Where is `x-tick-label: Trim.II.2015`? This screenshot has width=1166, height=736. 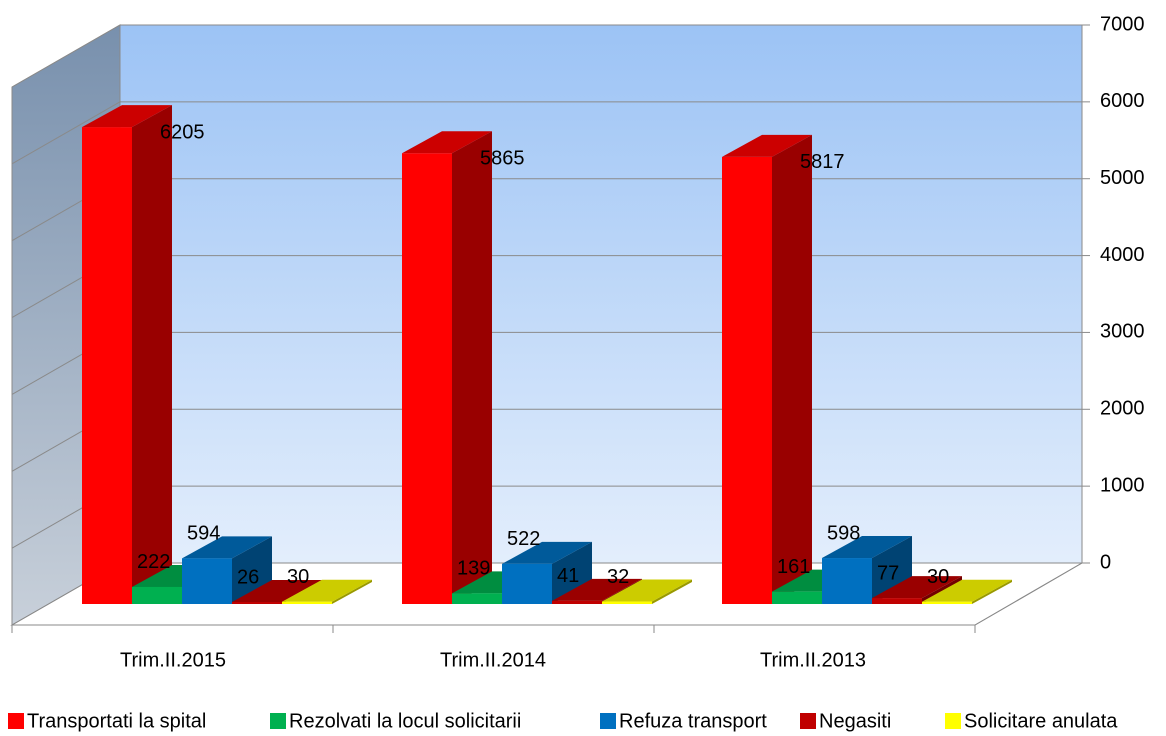
x-tick-label: Trim.II.2015 is located at coordinates (173, 660).